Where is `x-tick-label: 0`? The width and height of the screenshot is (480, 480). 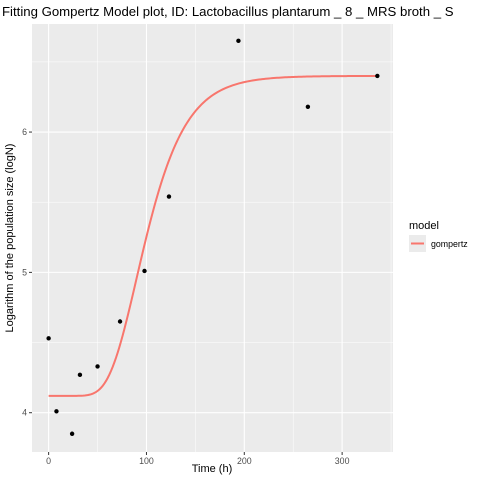 x-tick-label: 0 is located at coordinates (48, 461).